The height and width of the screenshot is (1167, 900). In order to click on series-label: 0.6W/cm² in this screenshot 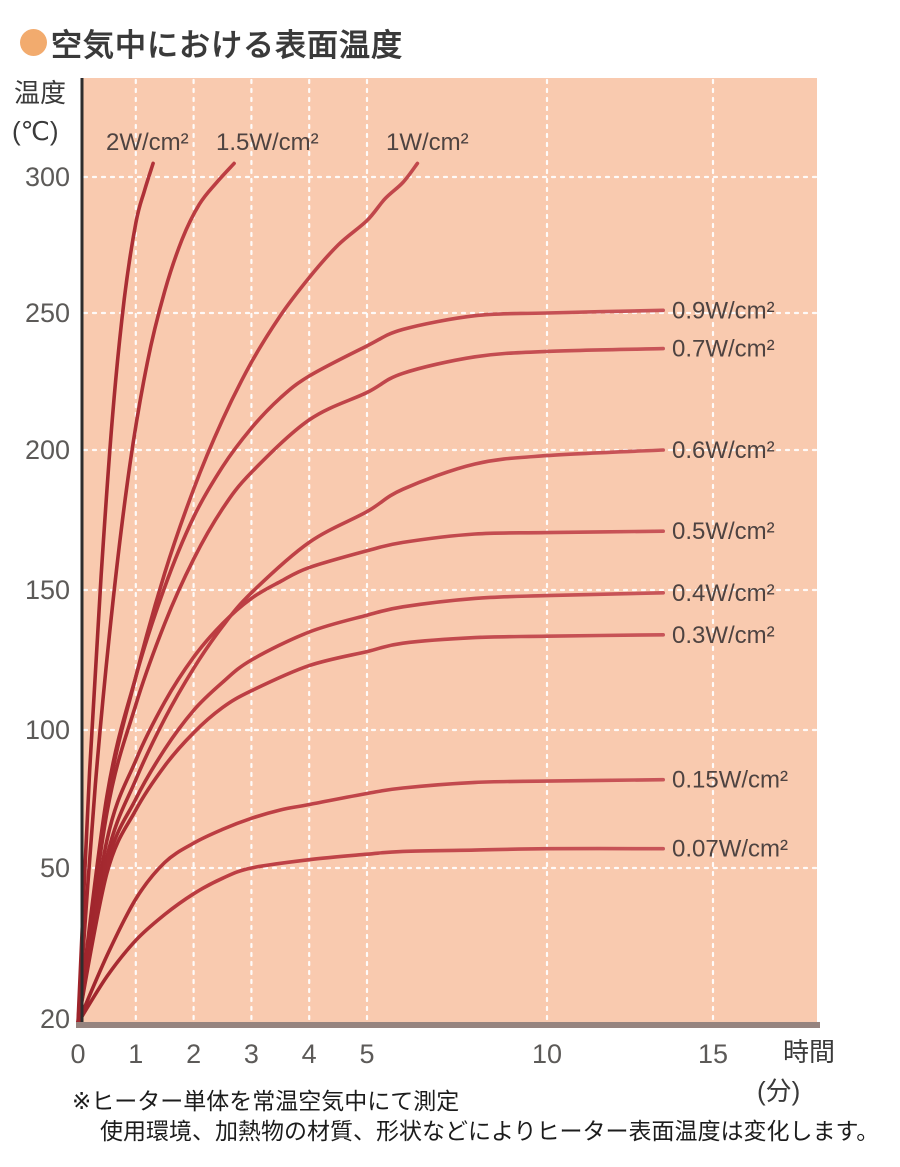, I will do `click(723, 450)`.